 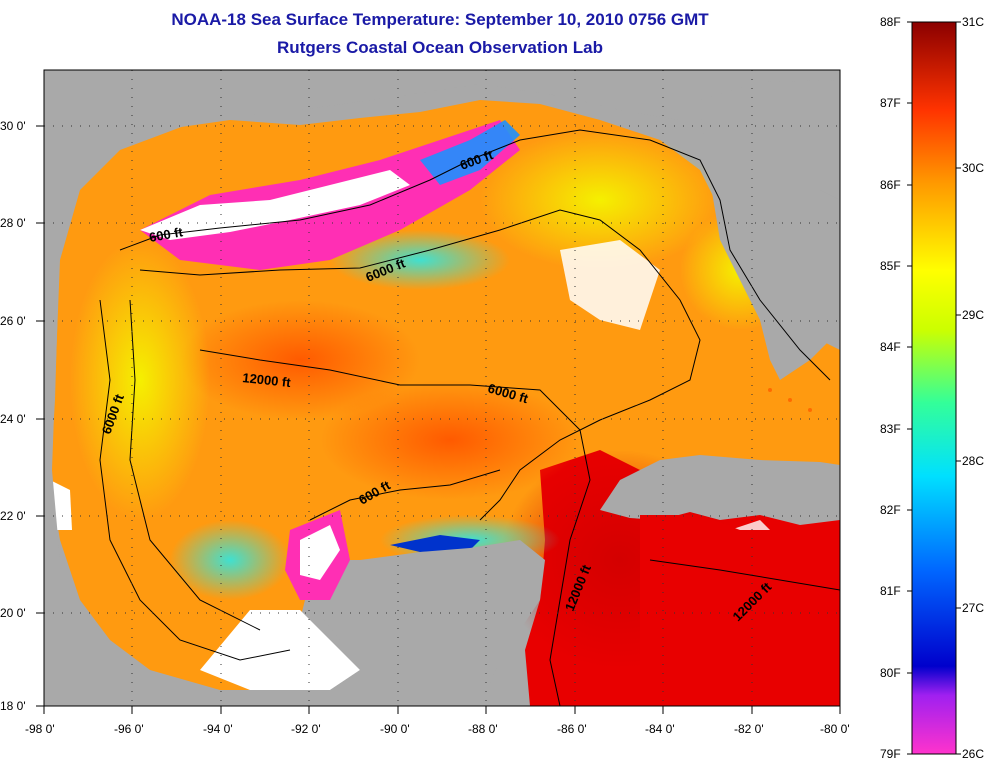 What do you see at coordinates (166, 234) in the screenshot?
I see `contour-label-600-nw: 600 ft` at bounding box center [166, 234].